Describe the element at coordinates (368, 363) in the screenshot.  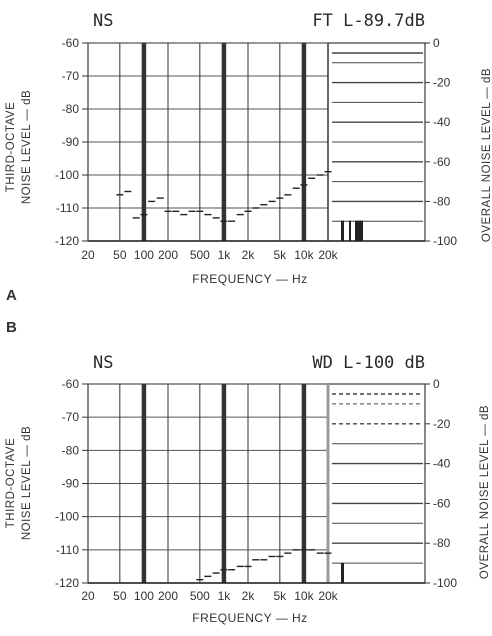
I see `corner-label-right: WD L-100 dB` at that location.